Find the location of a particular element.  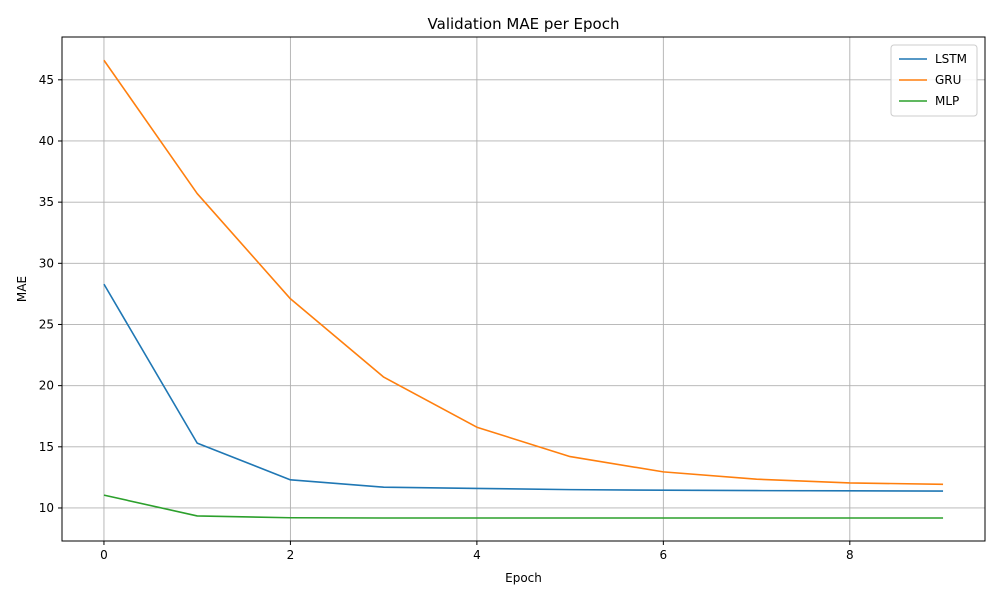

x-axis-title: Epoch is located at coordinates (523, 578).